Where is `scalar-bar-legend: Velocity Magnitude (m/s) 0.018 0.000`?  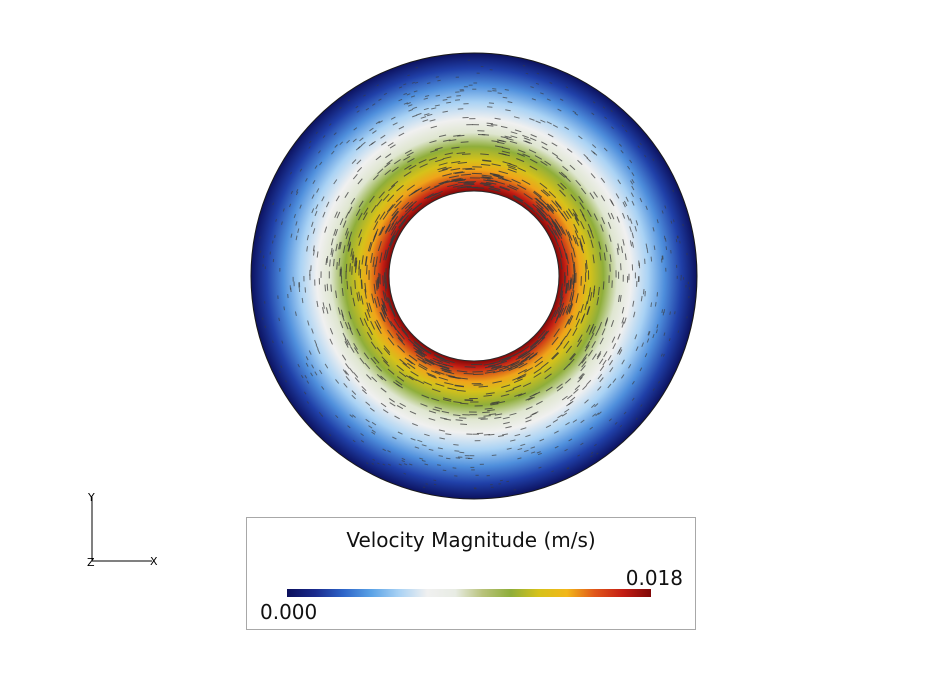
scalar-bar-legend: Velocity Magnitude (m/s) 0.018 0.000 is located at coordinates (471, 573).